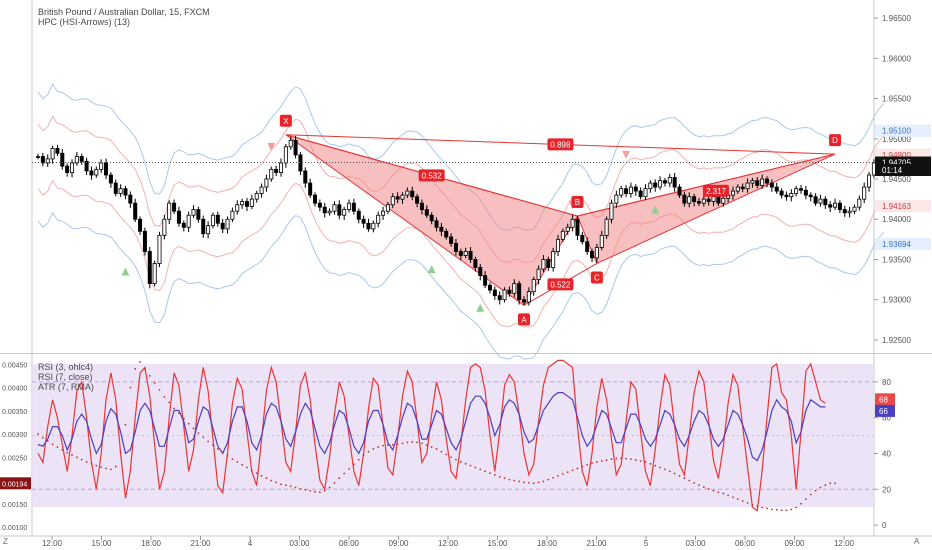  What do you see at coordinates (66, 387) in the screenshot?
I see `atr-legend: ATR (7, RMA)` at bounding box center [66, 387].